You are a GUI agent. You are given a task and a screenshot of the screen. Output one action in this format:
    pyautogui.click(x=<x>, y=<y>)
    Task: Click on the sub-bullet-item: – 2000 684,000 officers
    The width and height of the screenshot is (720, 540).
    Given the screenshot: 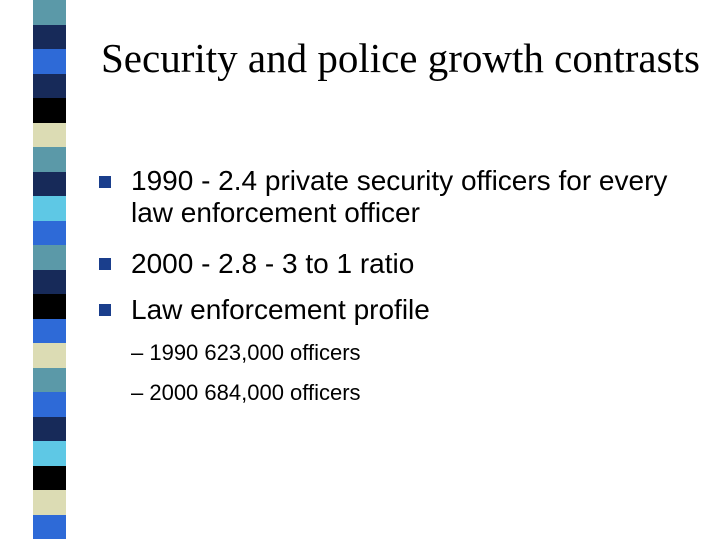 What is the action you would take?
    pyautogui.click(x=246, y=392)
    